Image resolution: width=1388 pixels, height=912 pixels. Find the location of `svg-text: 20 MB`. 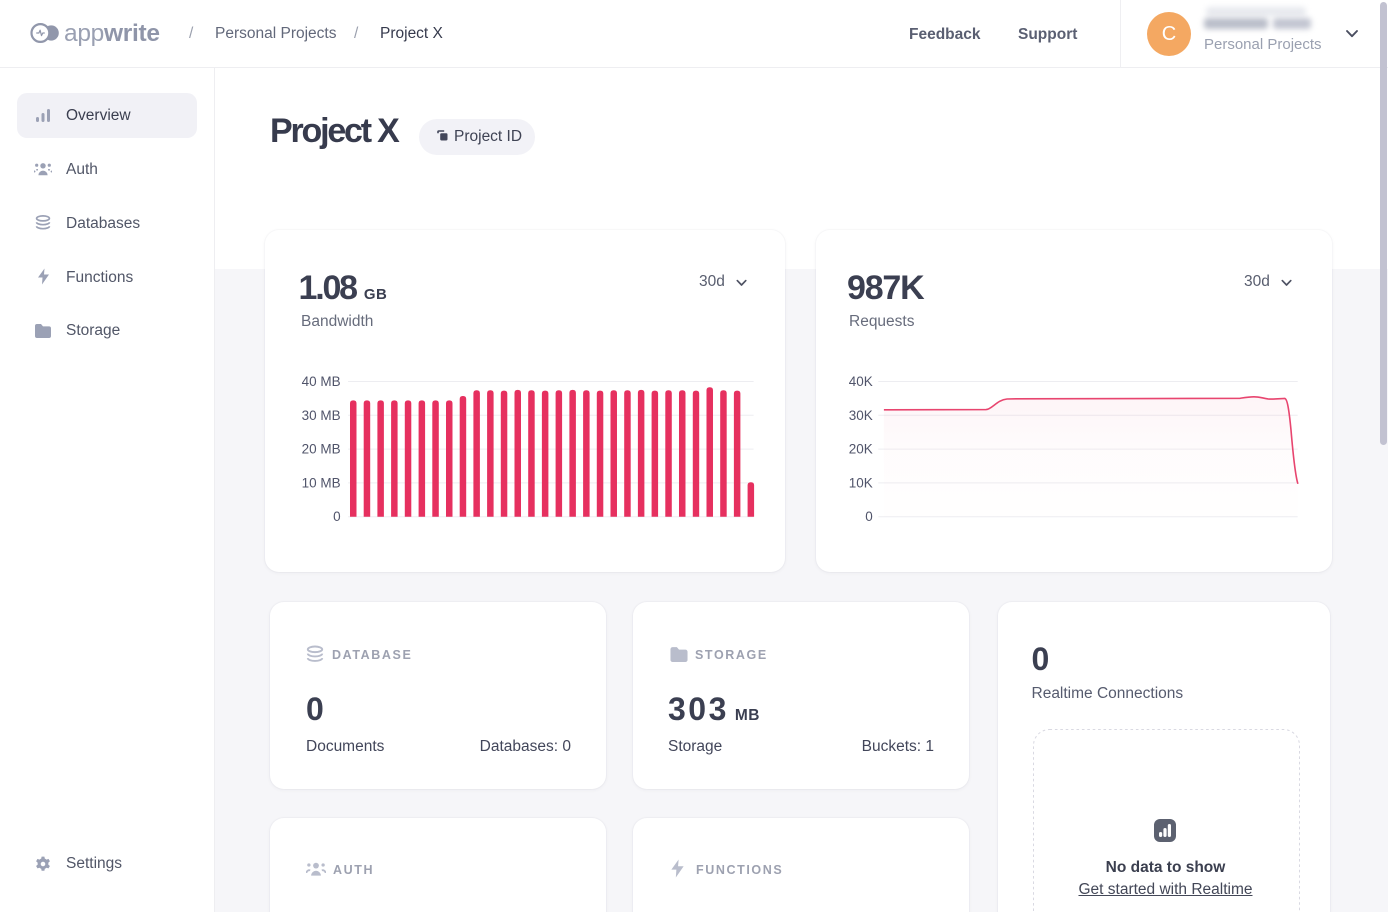

svg-text: 20 MB is located at coordinates (321, 449).